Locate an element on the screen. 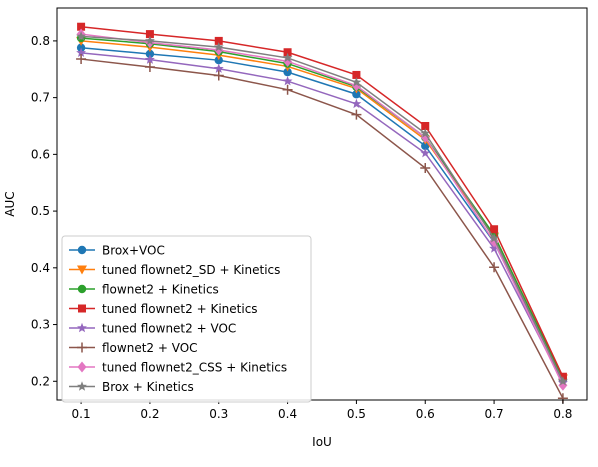  legend-label: Brox+VOC is located at coordinates (133, 251).